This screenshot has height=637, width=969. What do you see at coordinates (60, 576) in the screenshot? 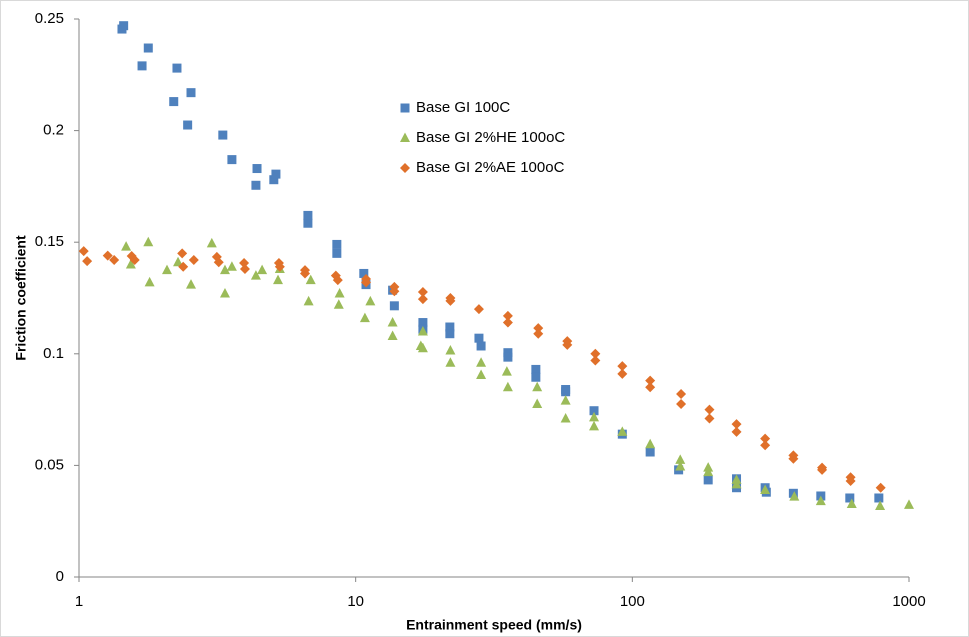
I see `y-tick-label: 0` at bounding box center [60, 576].